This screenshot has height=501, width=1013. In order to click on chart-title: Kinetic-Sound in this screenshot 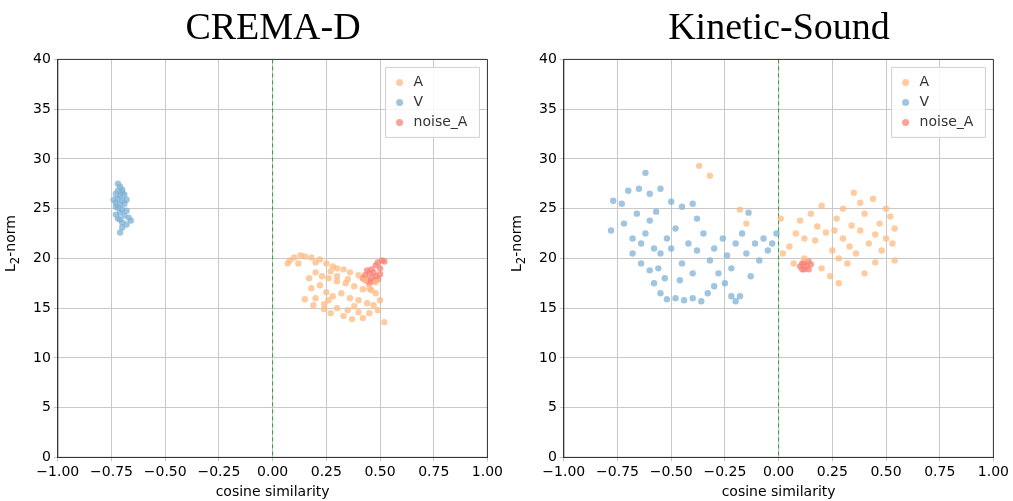, I will do `click(779, 26)`.